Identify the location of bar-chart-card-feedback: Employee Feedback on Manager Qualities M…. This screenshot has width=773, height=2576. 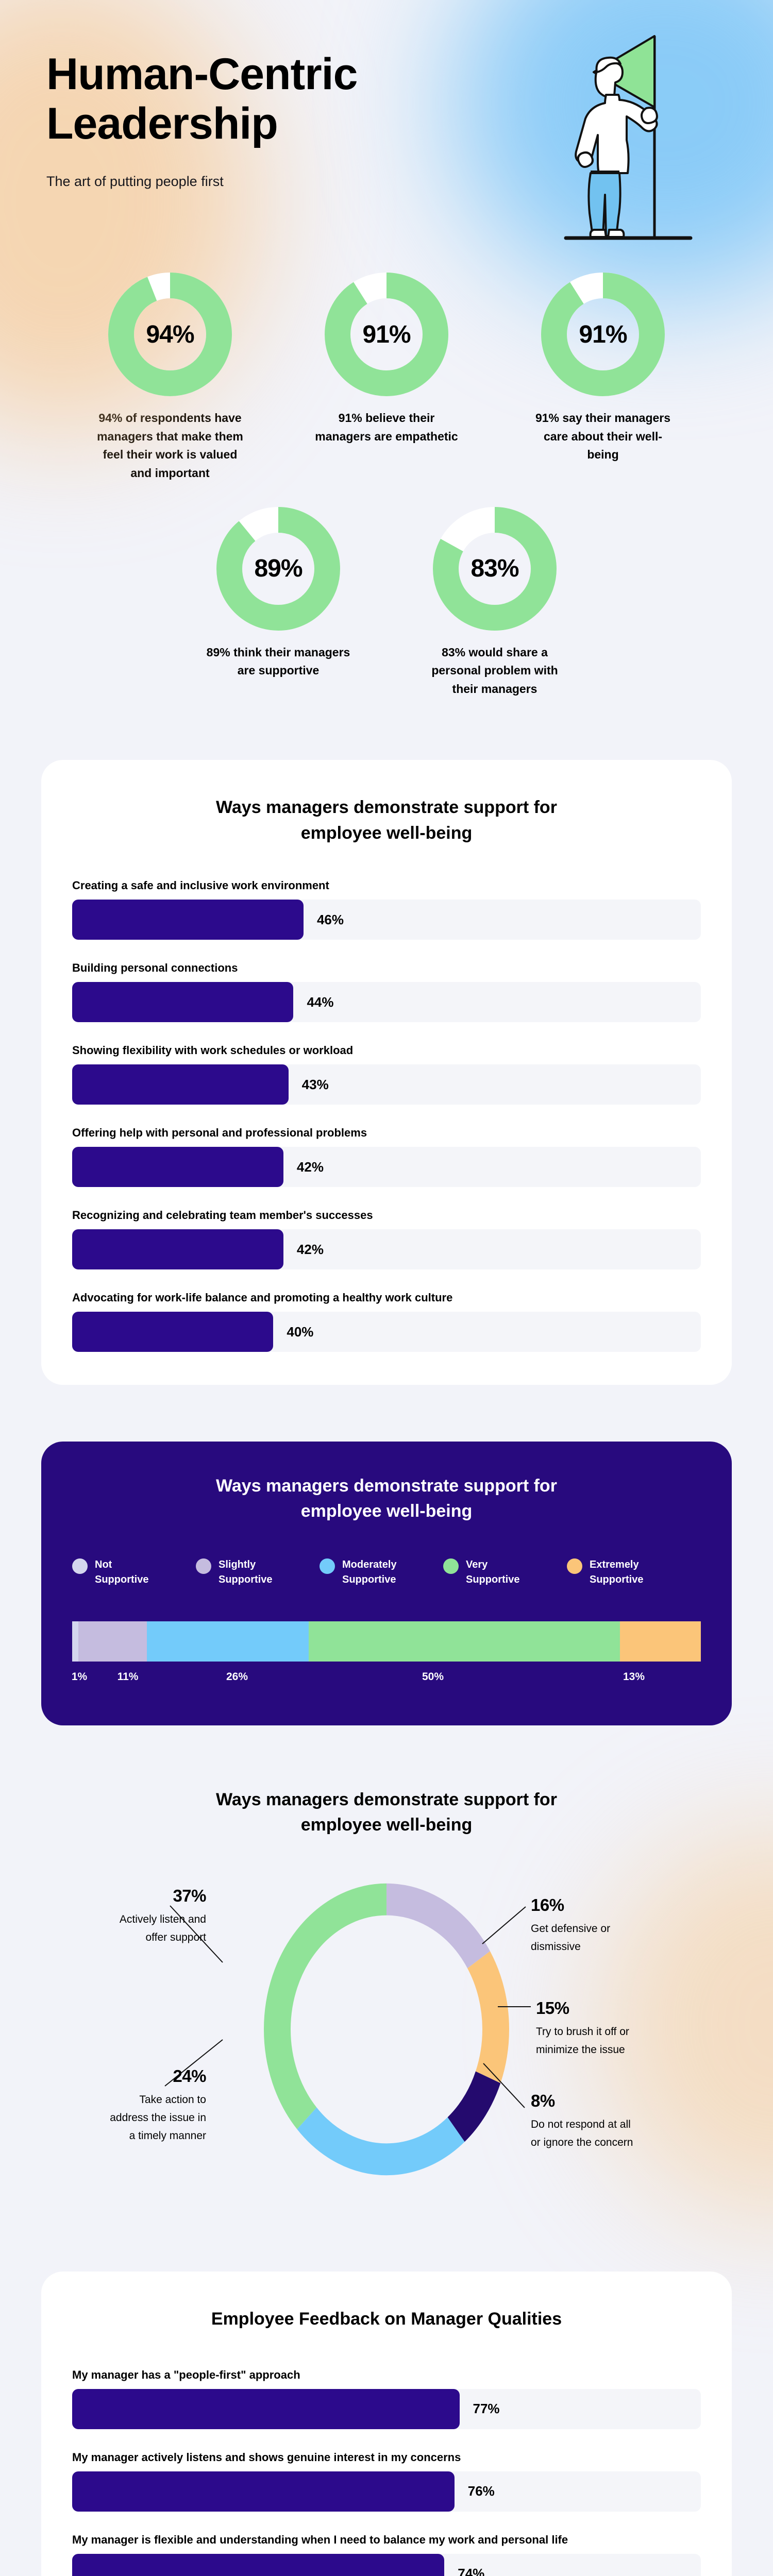
(386, 2424).